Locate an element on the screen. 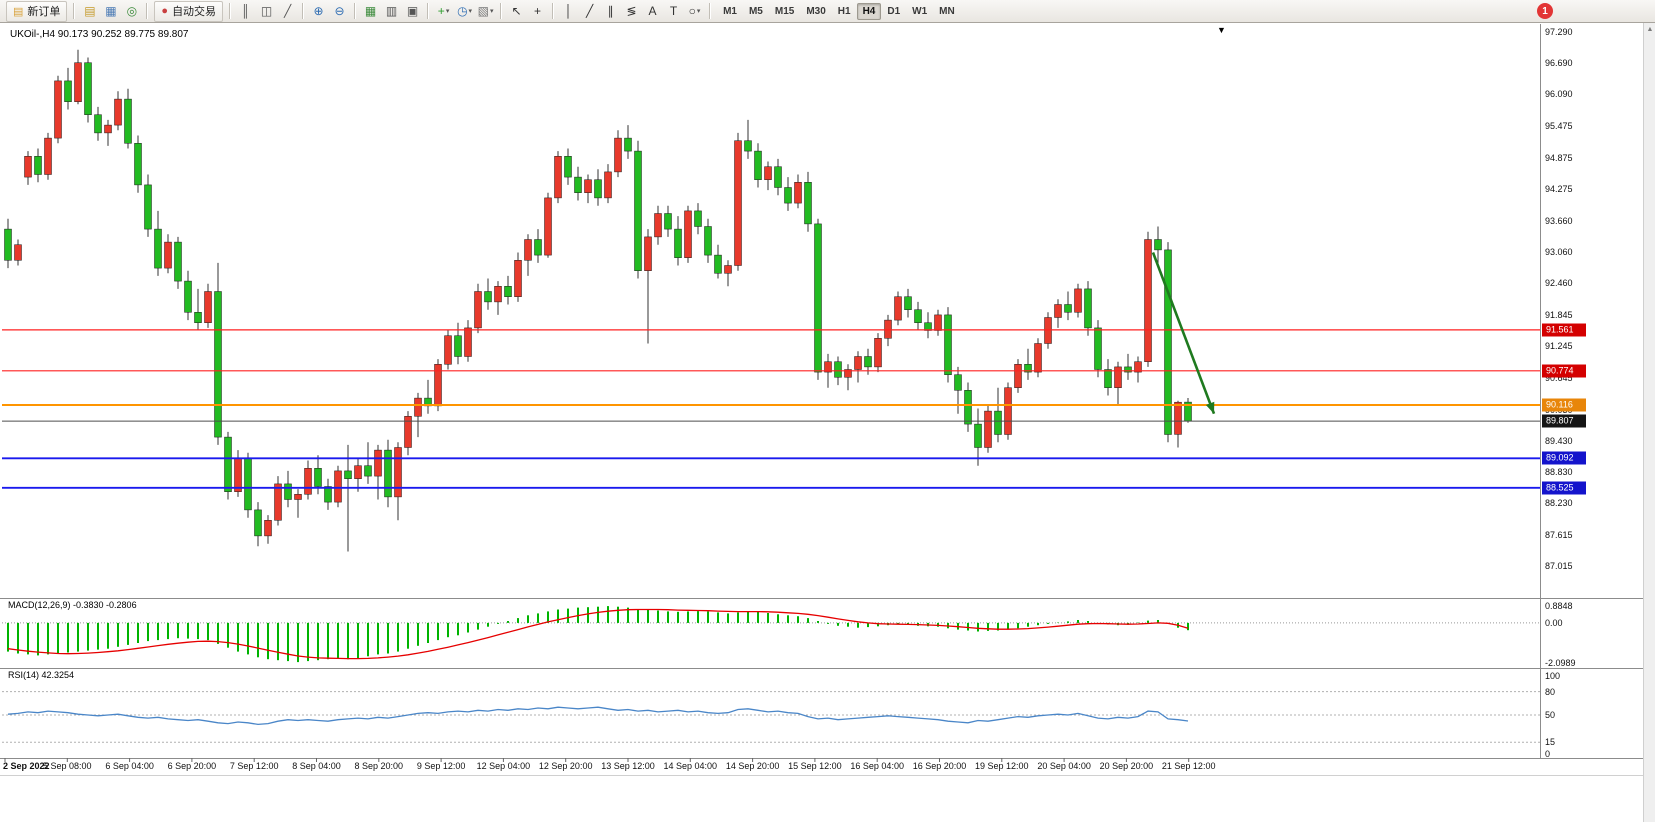  timeframe-MN: MN is located at coordinates (947, 11).